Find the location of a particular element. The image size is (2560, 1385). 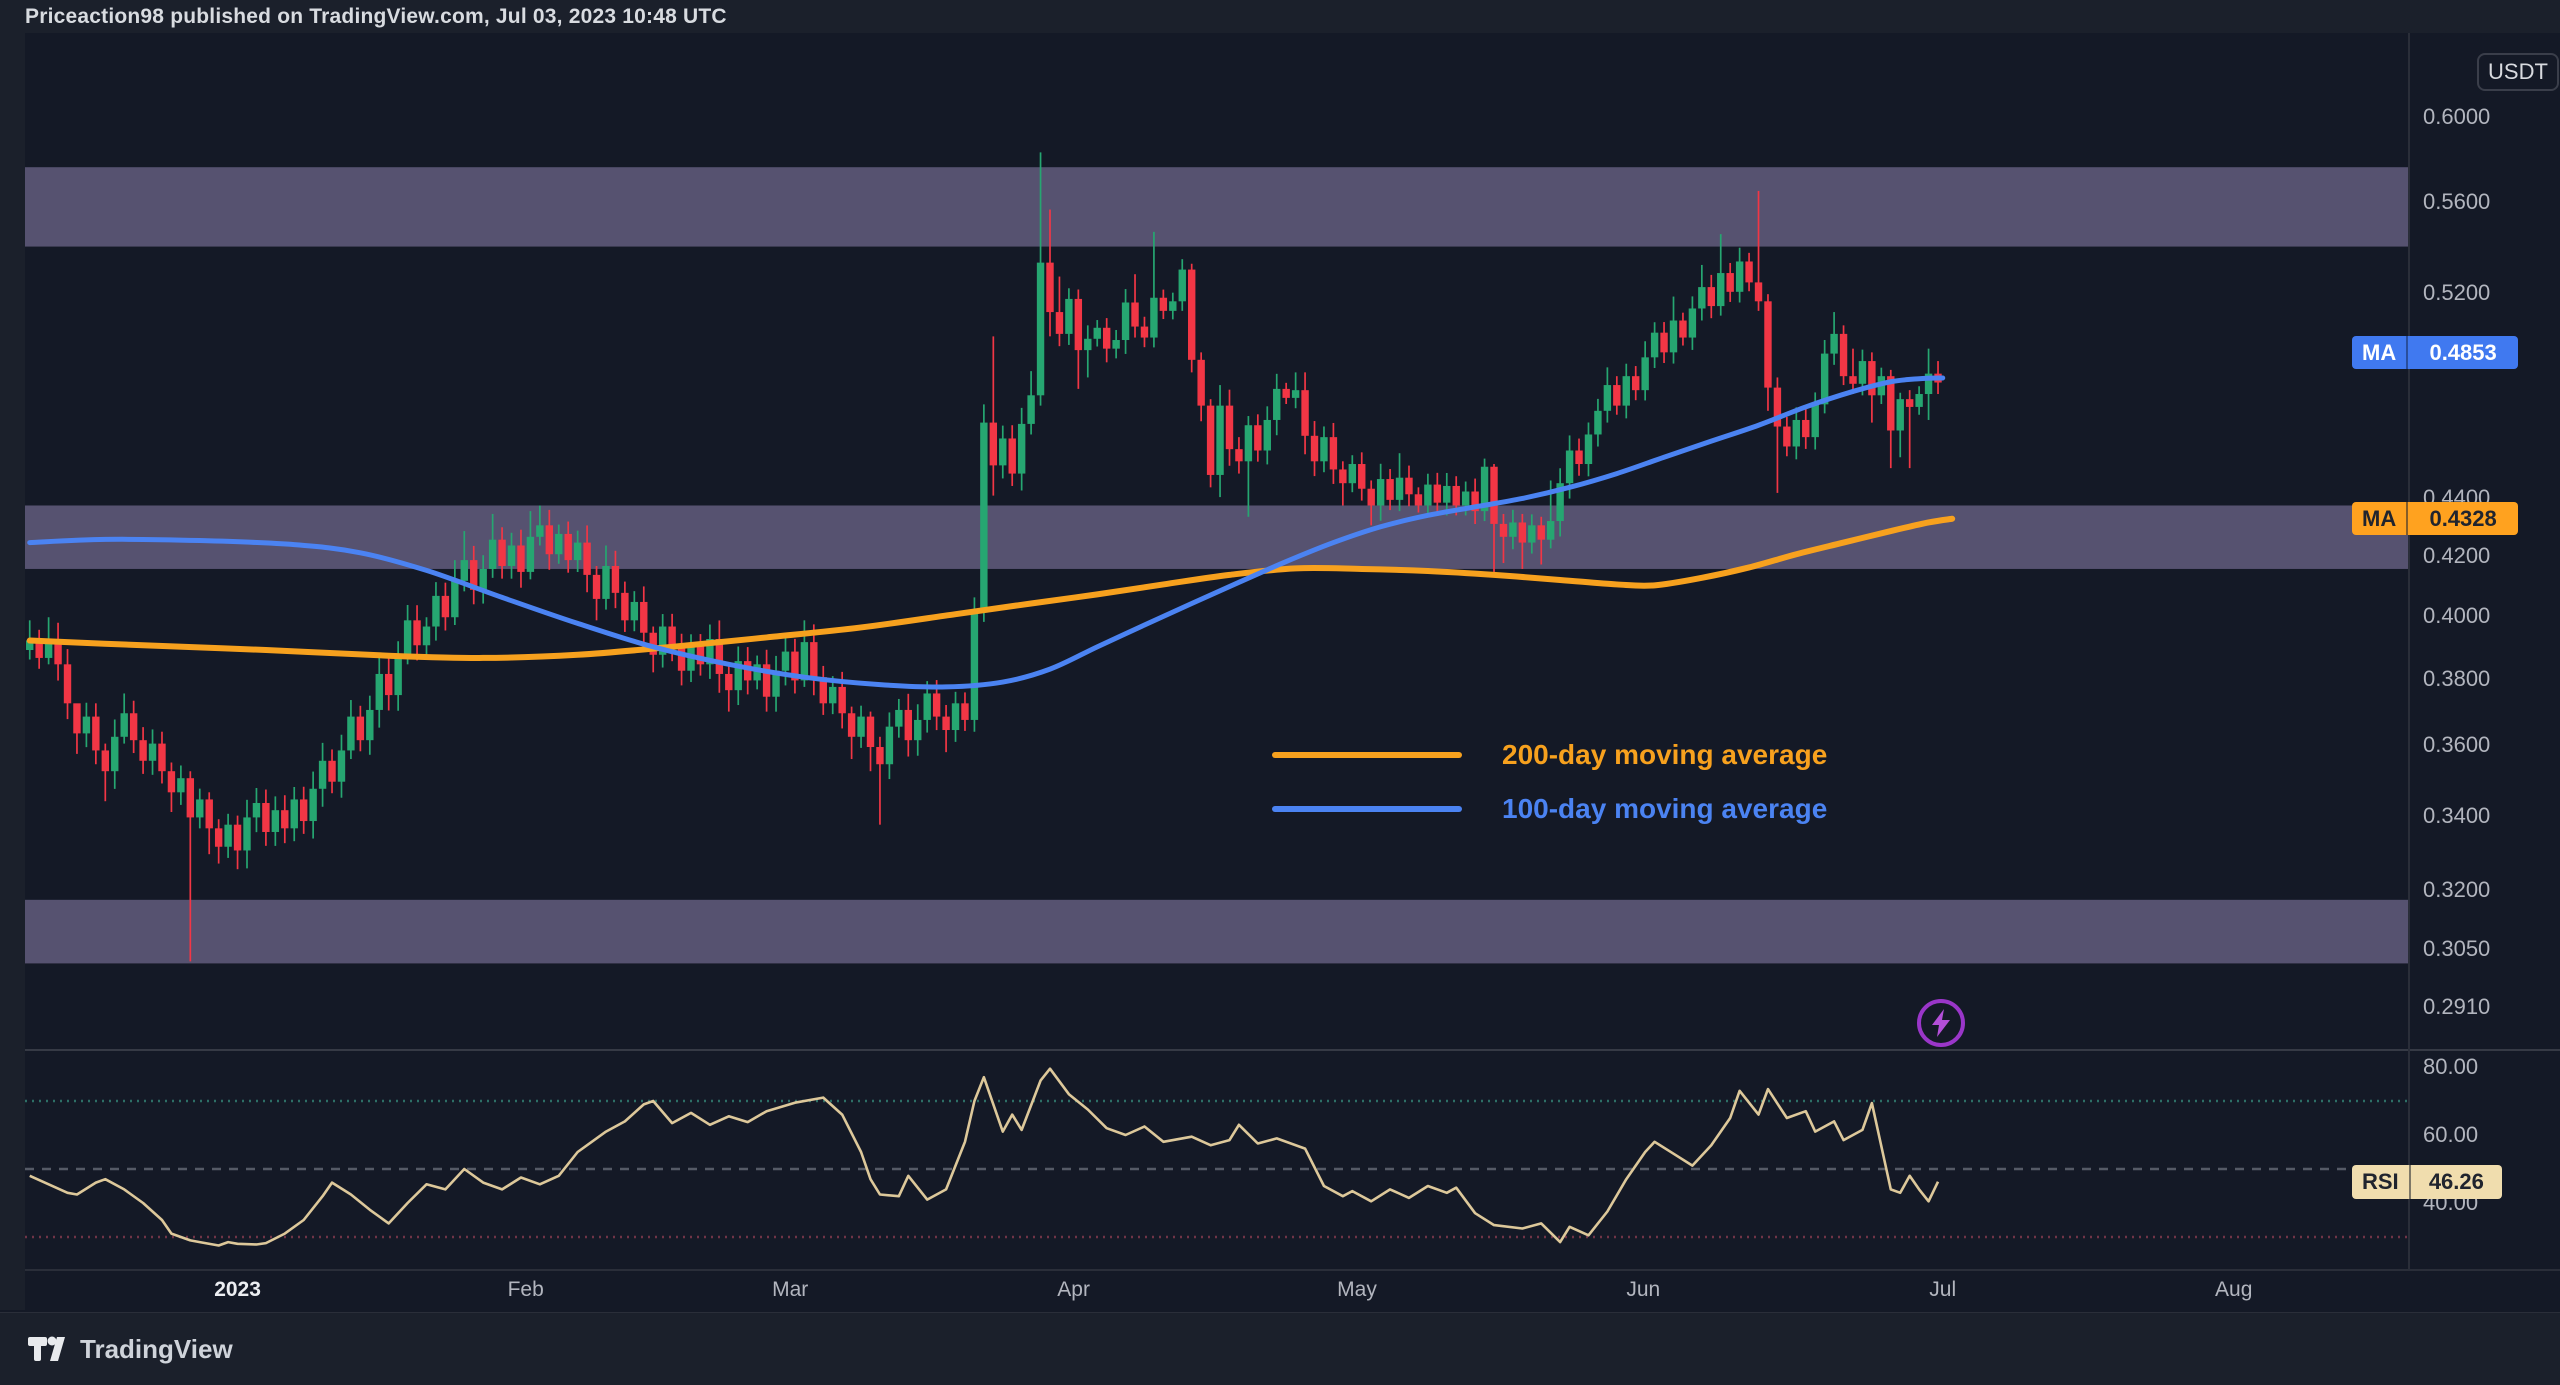

price-axis-label: 0.2910 is located at coordinates (2457, 1007).